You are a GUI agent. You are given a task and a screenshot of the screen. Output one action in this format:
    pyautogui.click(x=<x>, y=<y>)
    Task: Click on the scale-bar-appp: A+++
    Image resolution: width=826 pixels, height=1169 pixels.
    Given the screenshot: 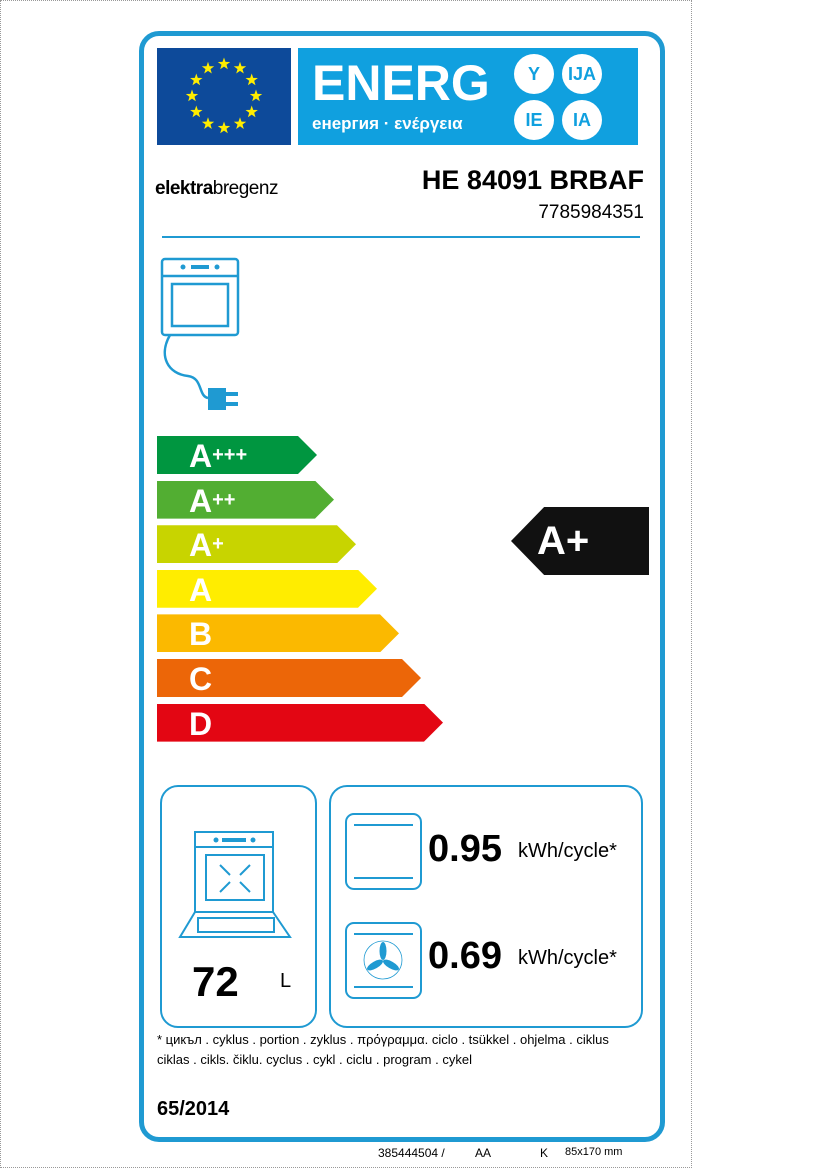 What is the action you would take?
    pyautogui.click(x=237, y=455)
    